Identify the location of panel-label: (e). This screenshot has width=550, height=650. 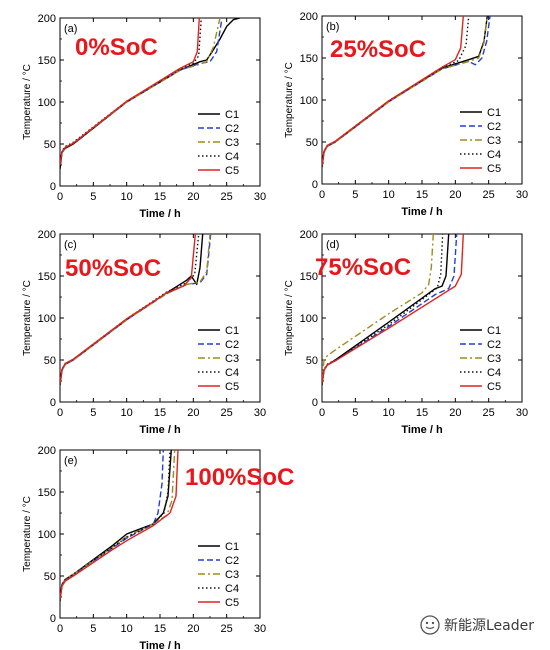
(70, 461).